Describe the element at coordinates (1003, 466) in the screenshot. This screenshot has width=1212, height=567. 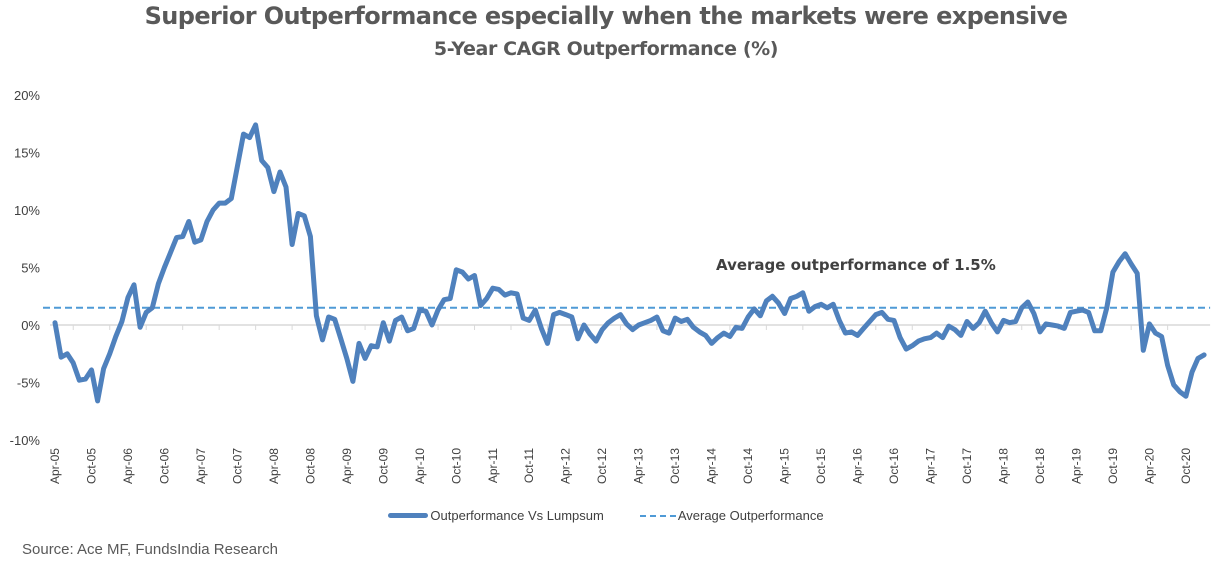
I see `x-tick-label: Apr-18` at that location.